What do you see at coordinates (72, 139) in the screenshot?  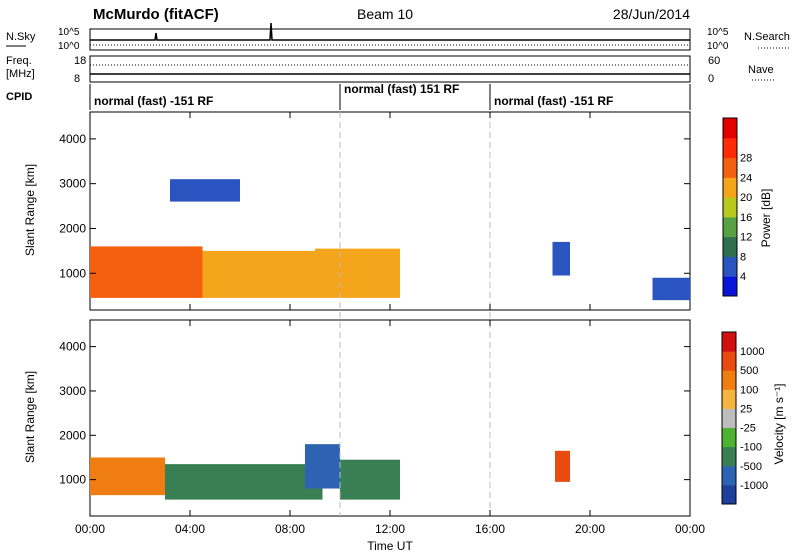 I see `power-ytick-label-3: 4000` at bounding box center [72, 139].